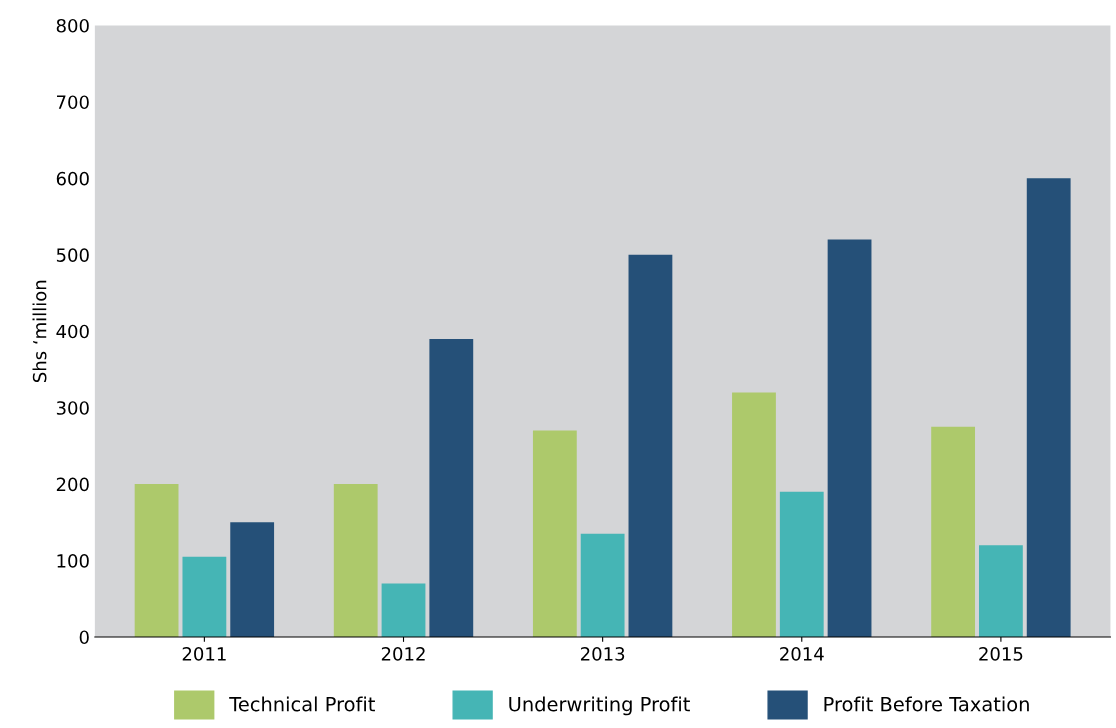 This screenshot has height=728, width=1116. What do you see at coordinates (602, 654) in the screenshot?
I see `x-tick-label: 2013` at bounding box center [602, 654].